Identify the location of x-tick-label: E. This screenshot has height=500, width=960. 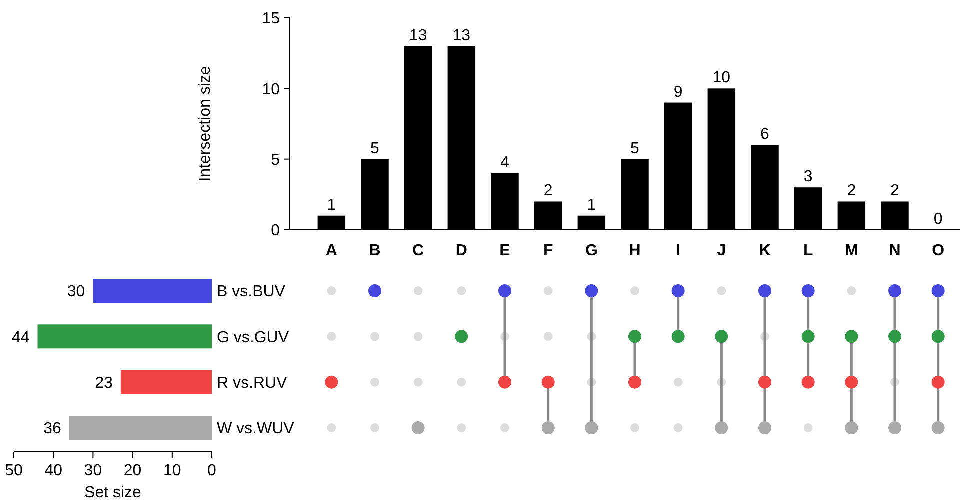
(505, 251).